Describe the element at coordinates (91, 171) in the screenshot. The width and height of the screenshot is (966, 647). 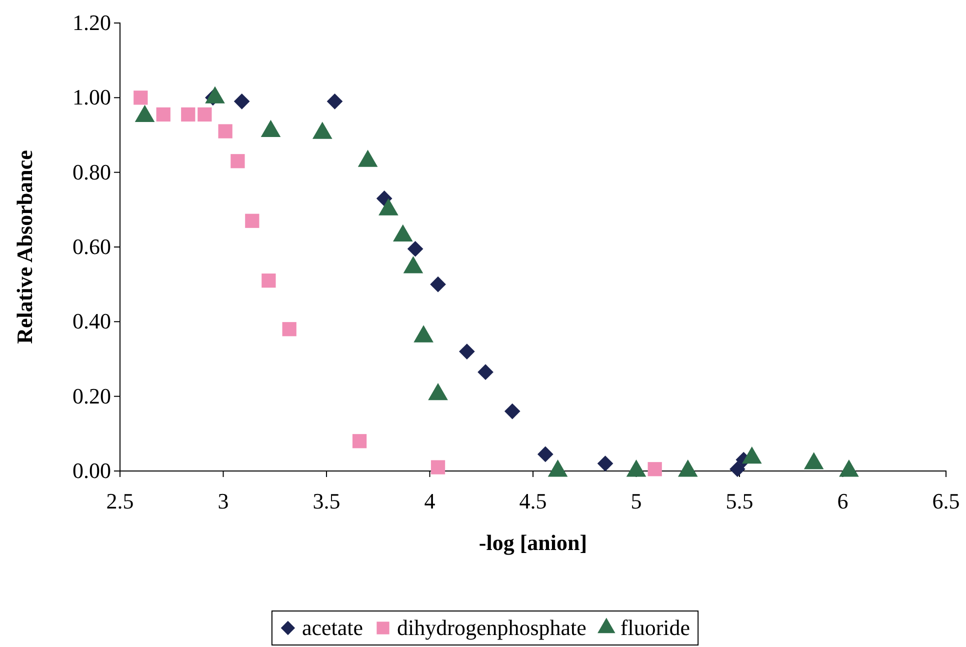
I see `y-tick-label: 0.80` at that location.